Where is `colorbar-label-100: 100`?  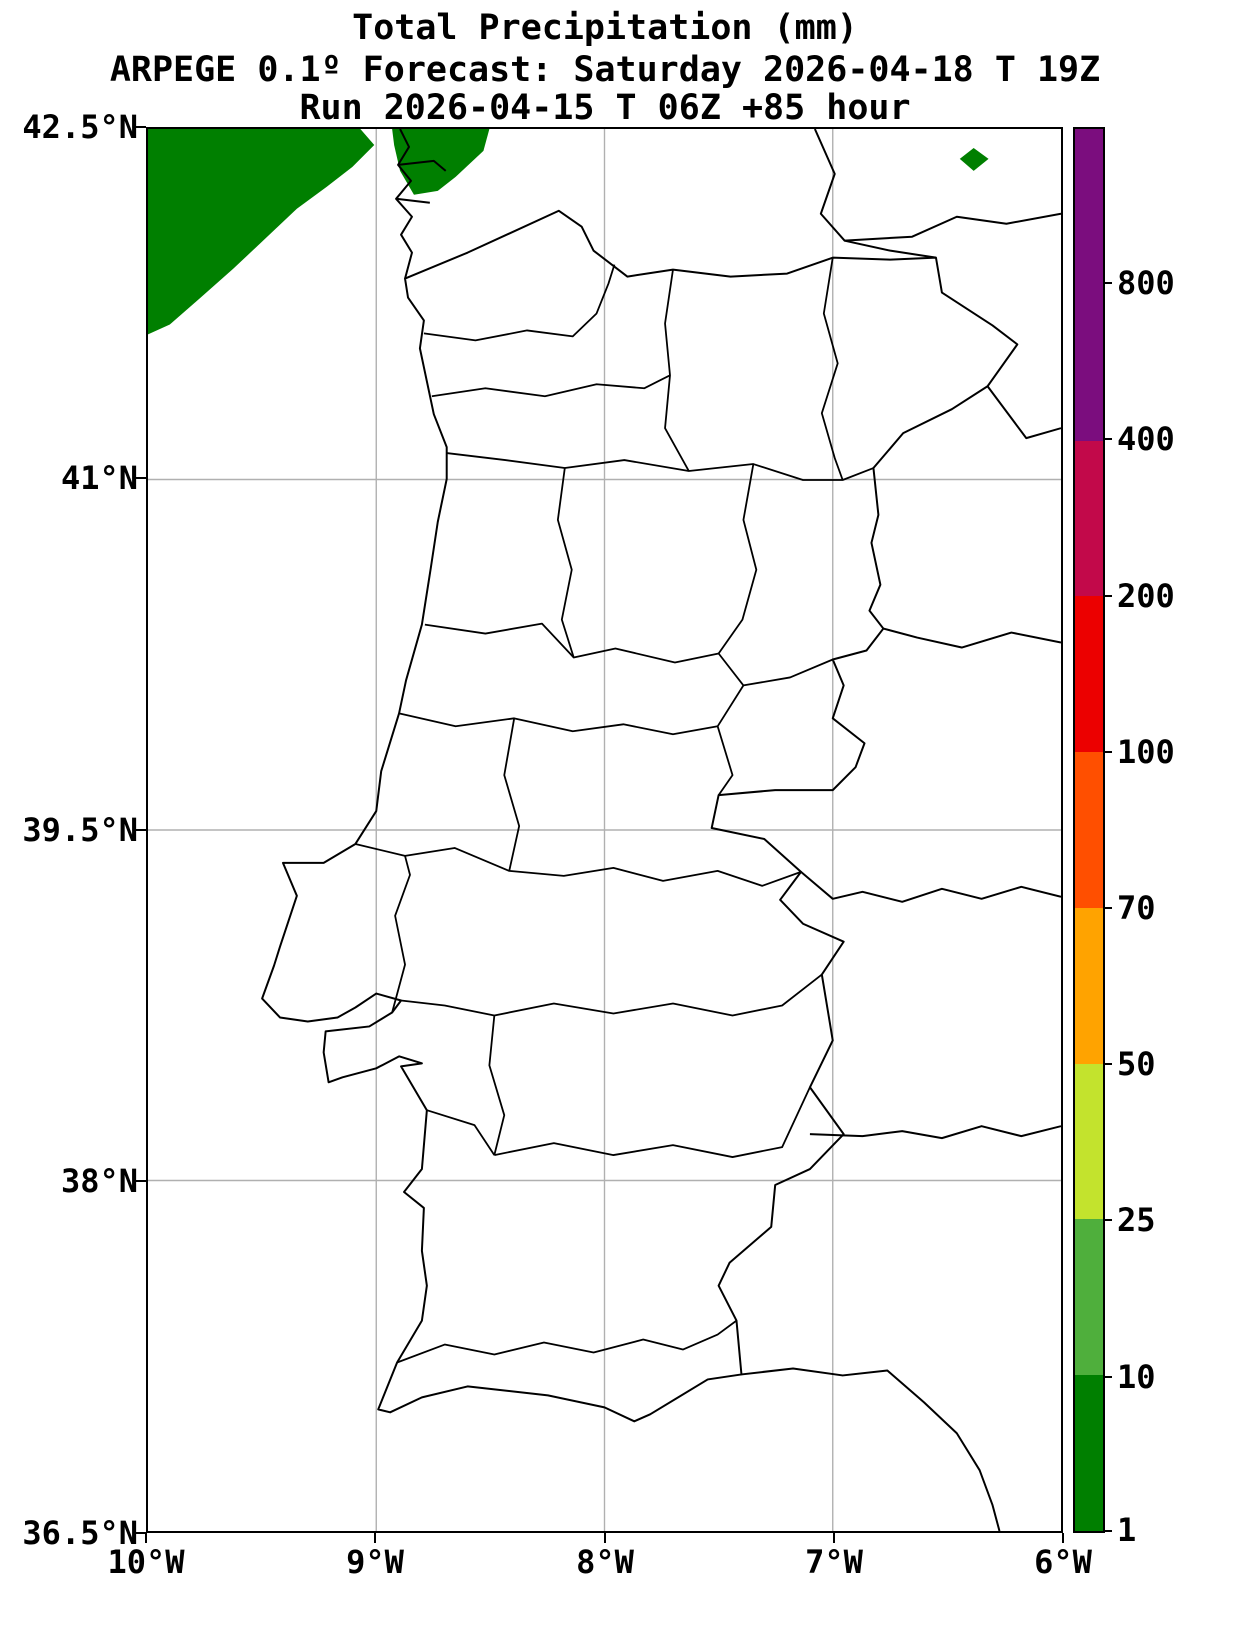 colorbar-label-100: 100 is located at coordinates (1146, 752).